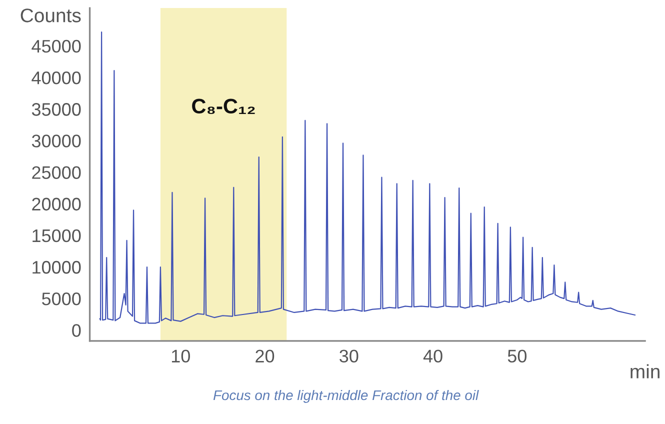 The image size is (665, 424). What do you see at coordinates (56, 235) in the screenshot?
I see `y-tick-label: 15000` at bounding box center [56, 235].